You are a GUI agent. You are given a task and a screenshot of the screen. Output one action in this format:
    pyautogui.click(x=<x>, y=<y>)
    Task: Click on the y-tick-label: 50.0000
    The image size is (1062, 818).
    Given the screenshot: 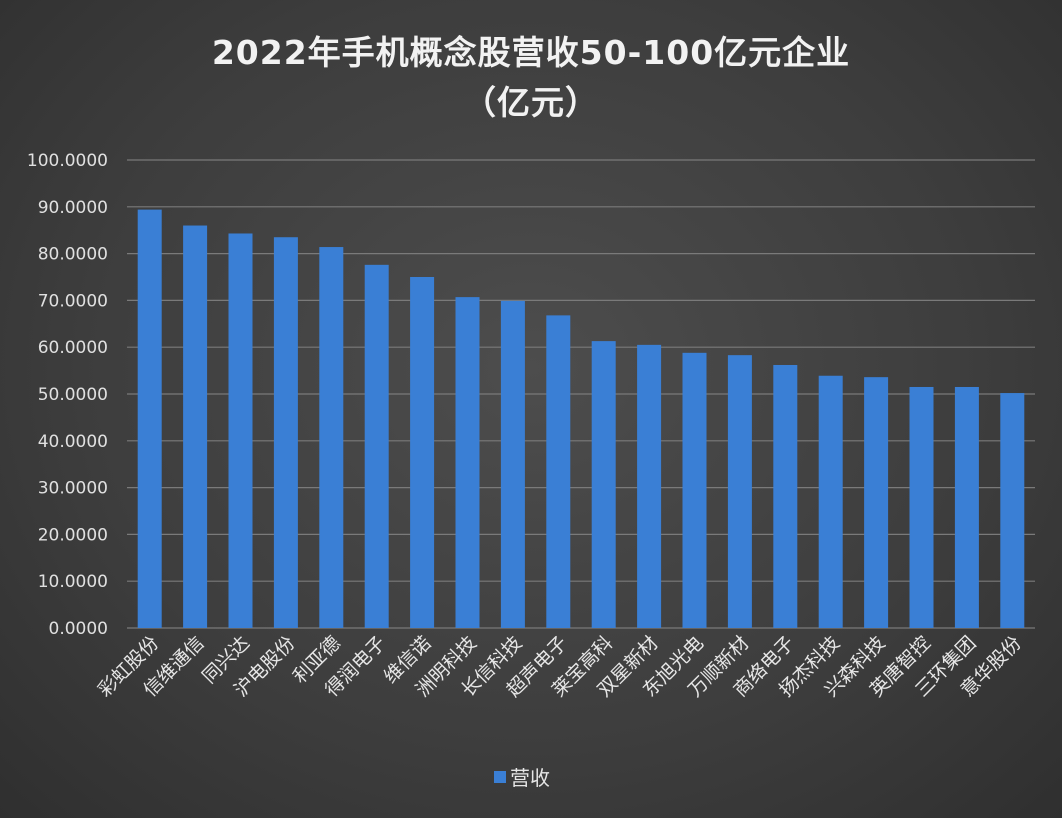 What is the action you would take?
    pyautogui.click(x=73, y=395)
    